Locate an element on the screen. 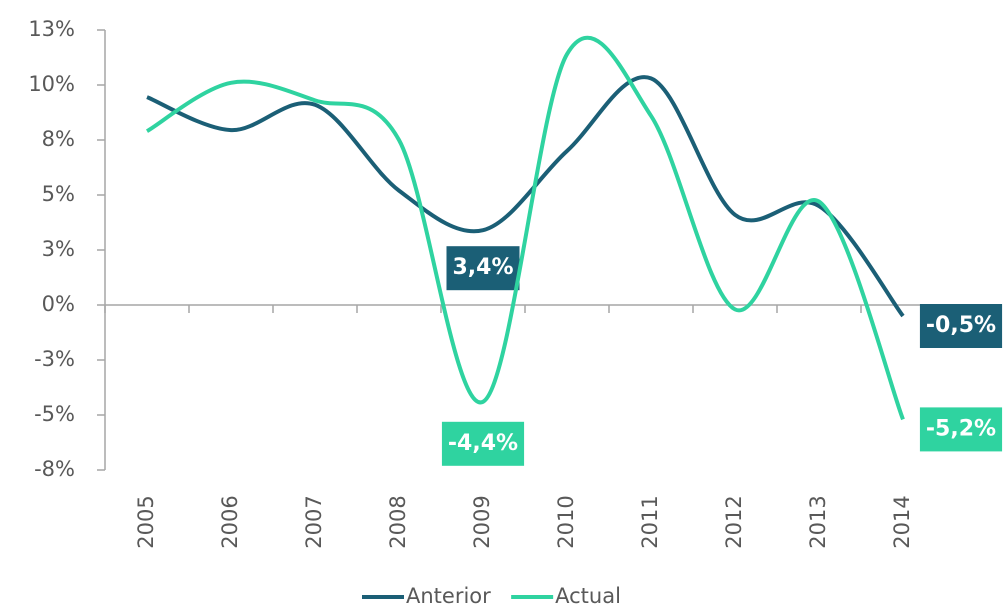 The height and width of the screenshot is (610, 1008). legend-label: Anterior is located at coordinates (448, 596).